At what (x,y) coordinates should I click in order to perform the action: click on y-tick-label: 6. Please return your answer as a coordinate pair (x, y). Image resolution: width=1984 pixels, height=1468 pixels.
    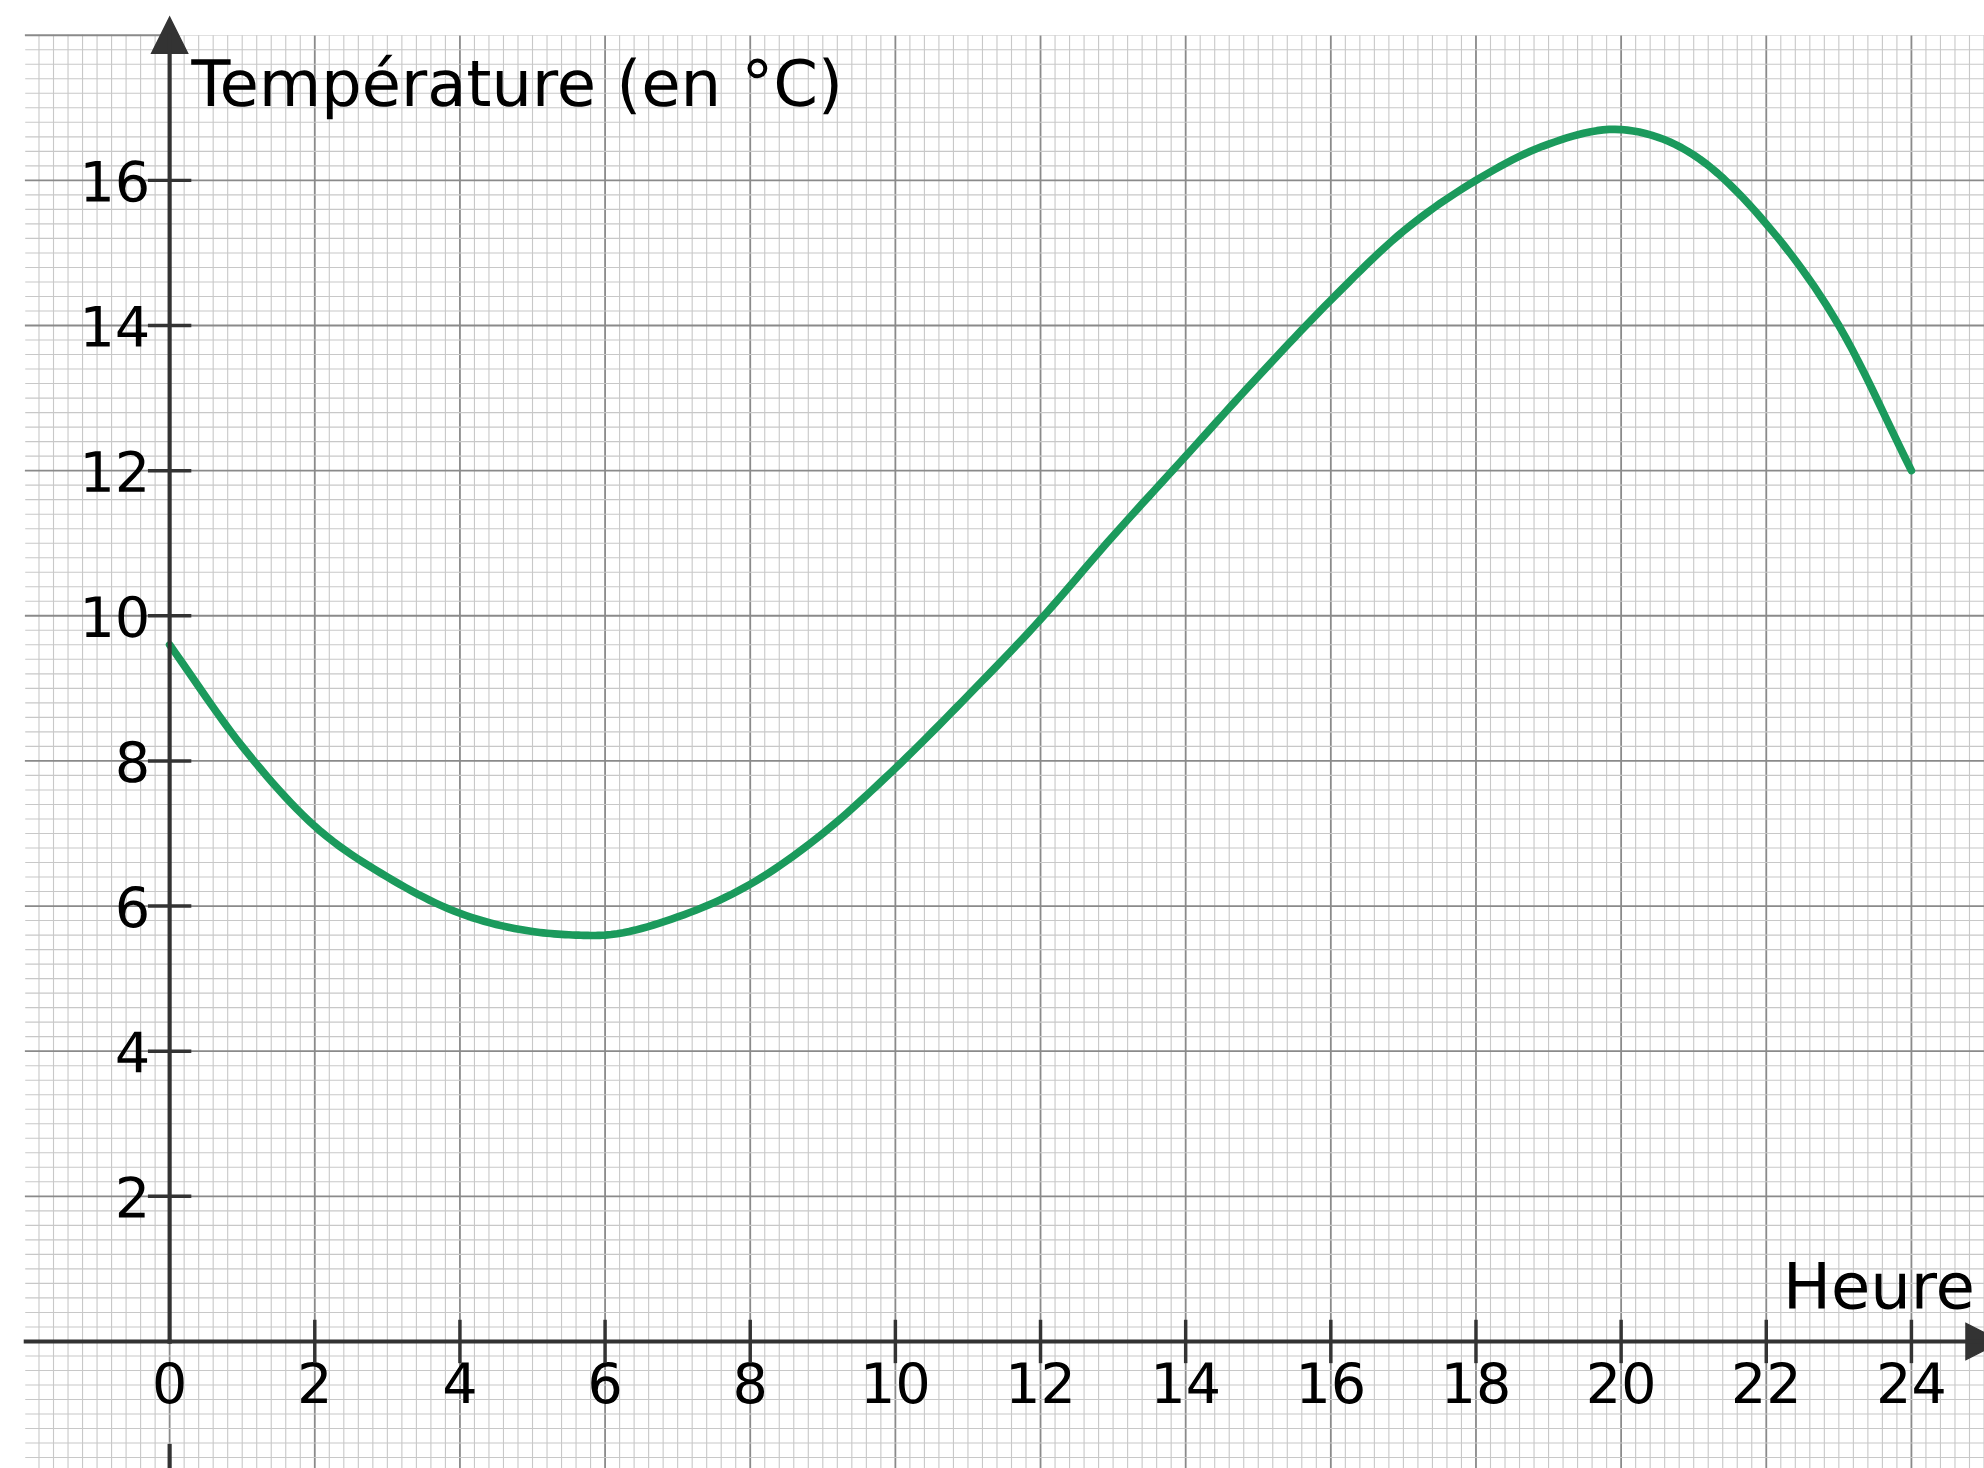
    Looking at the image, I should click on (132, 906).